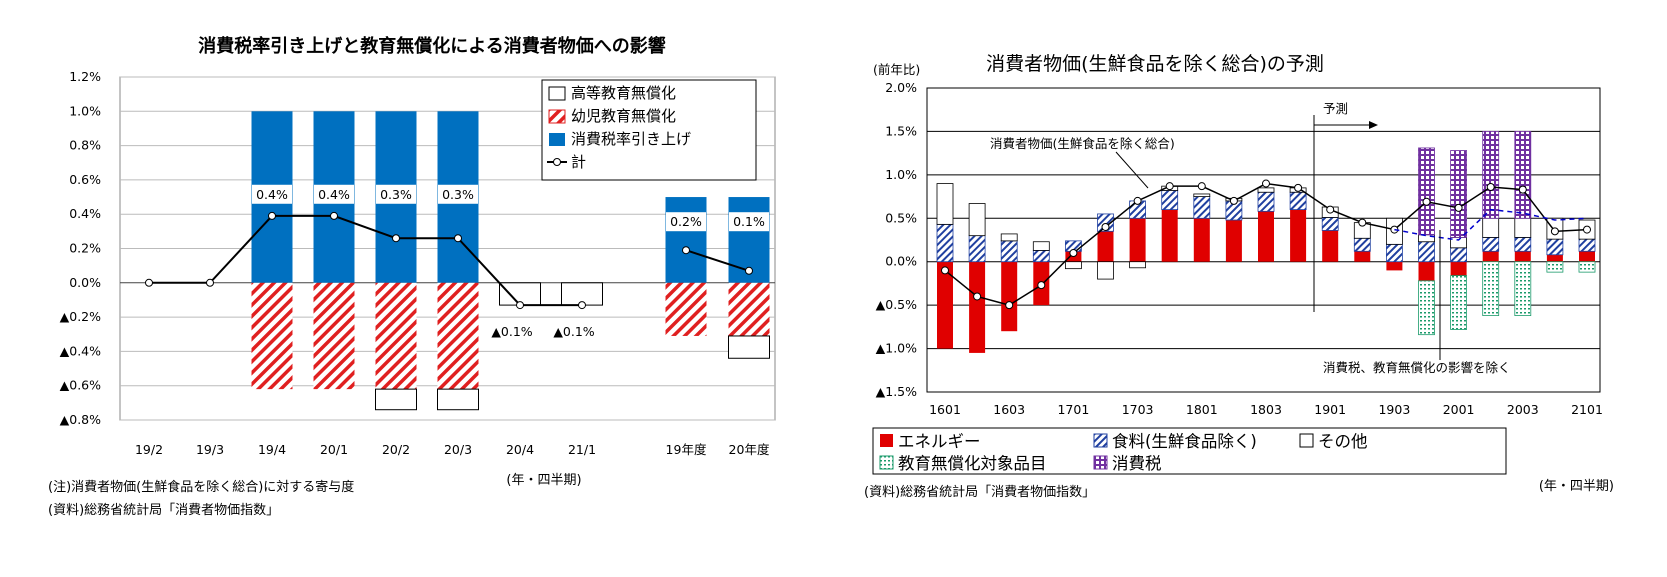  I want to click on left-y-tick-label: ▲0.4%, so click(80, 350).